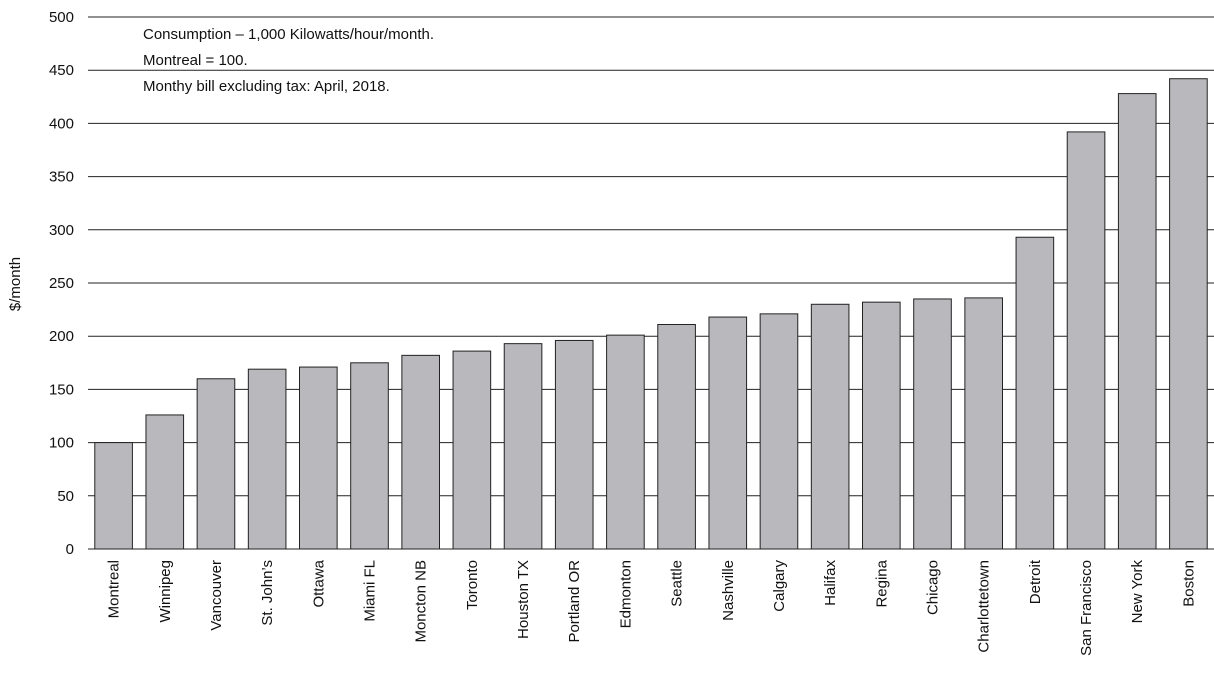 The height and width of the screenshot is (681, 1214). Describe the element at coordinates (216, 595) in the screenshot. I see `x-tick-label: Vancouver` at that location.